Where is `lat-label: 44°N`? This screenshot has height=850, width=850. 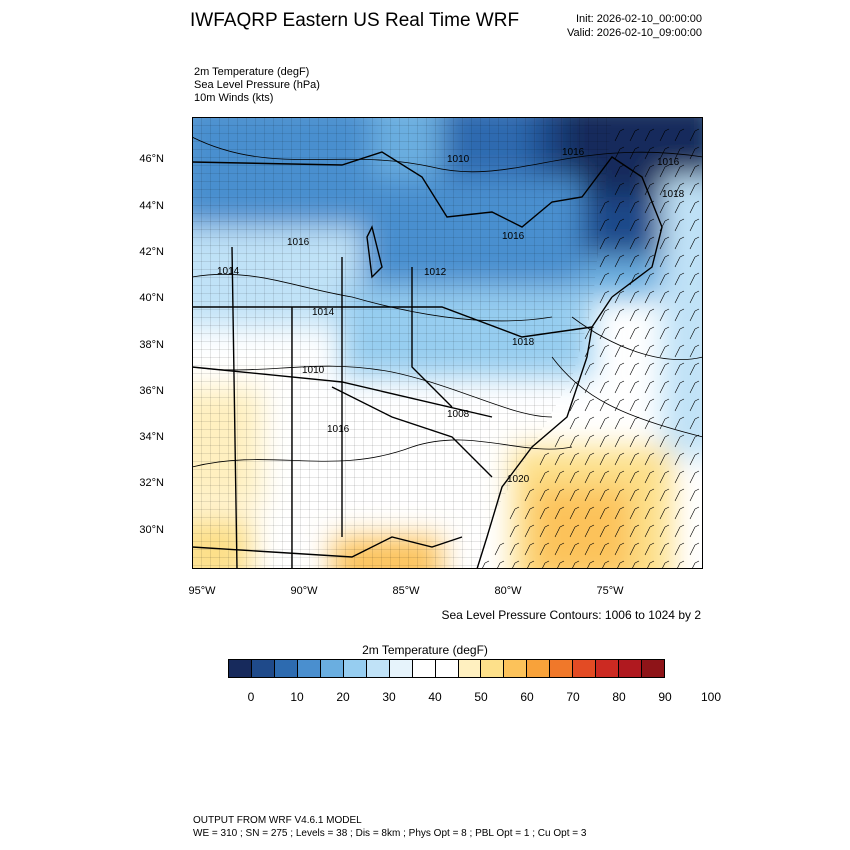
lat-label: 44°N is located at coordinates (151, 206).